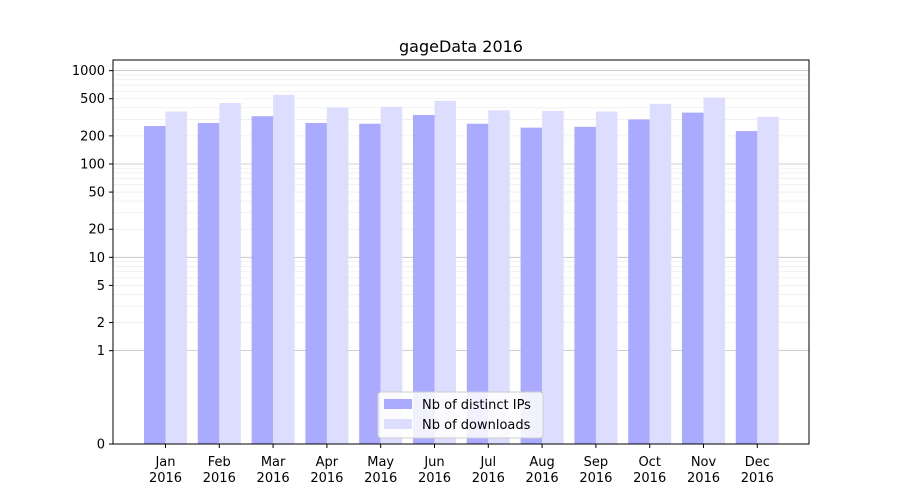  What do you see at coordinates (380, 470) in the screenshot?
I see `x-tick-label: May 2016` at bounding box center [380, 470].